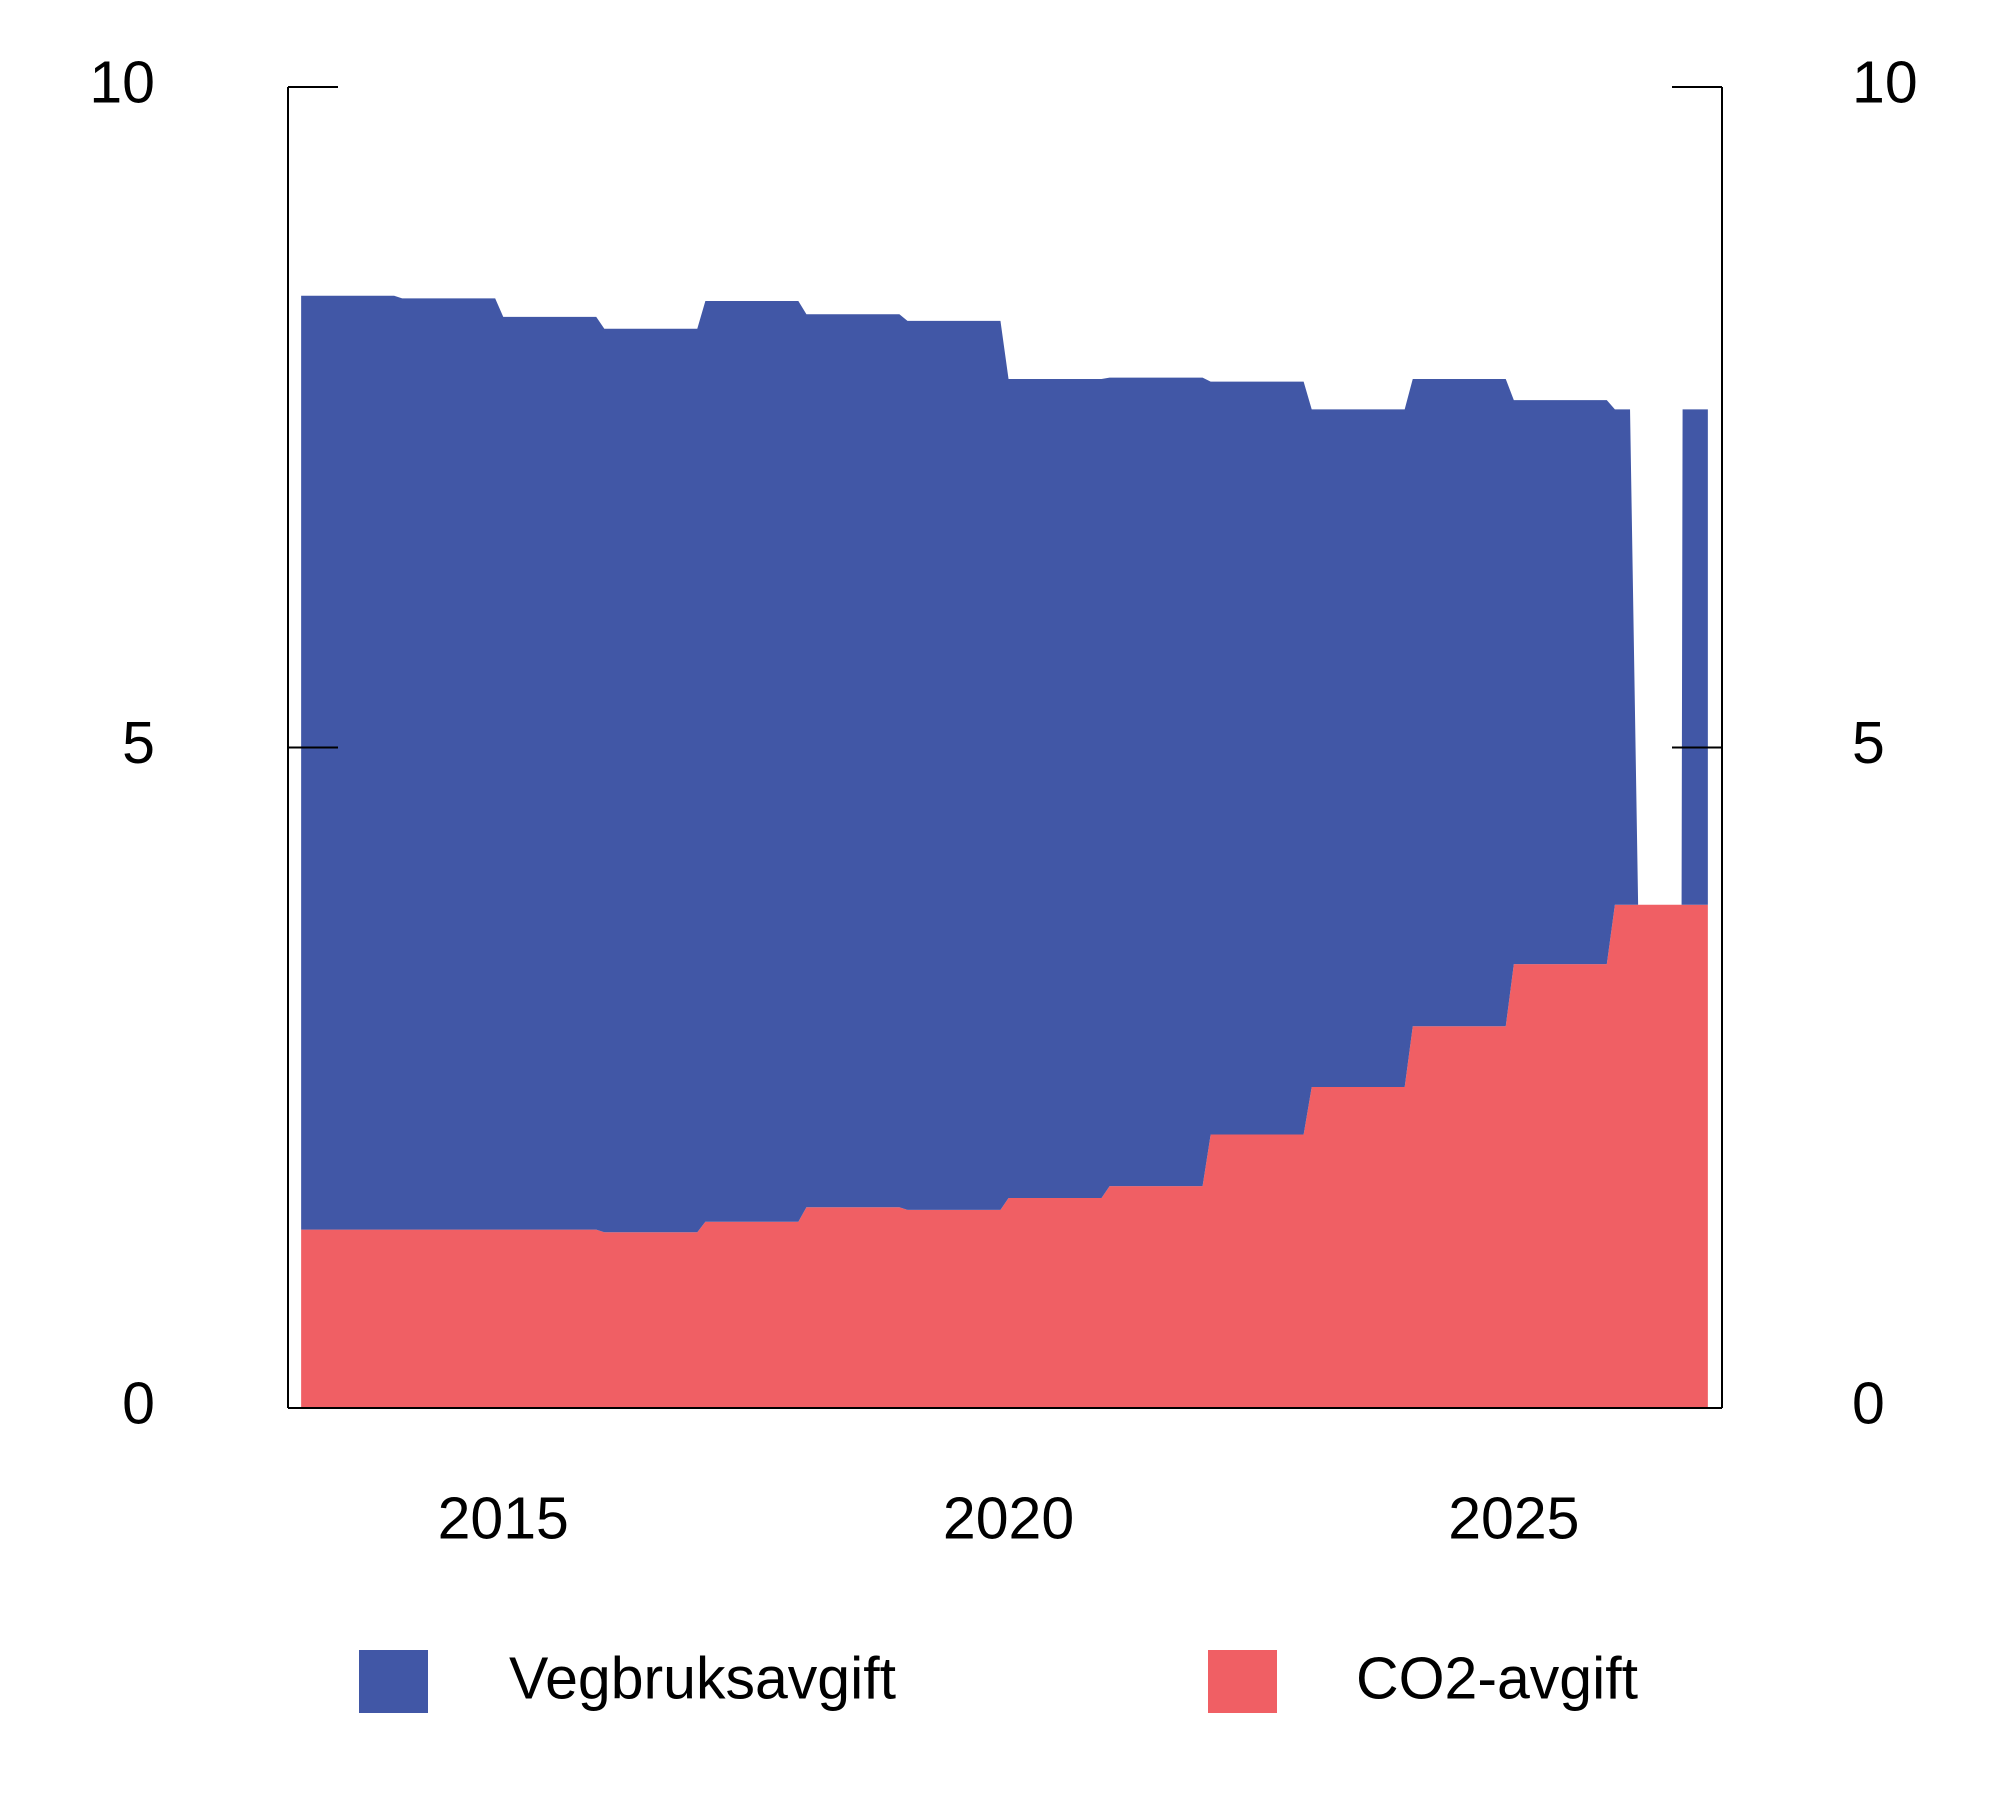 The image size is (2000, 1816). I want to click on y2-tick-label: 0, so click(1868, 1404).